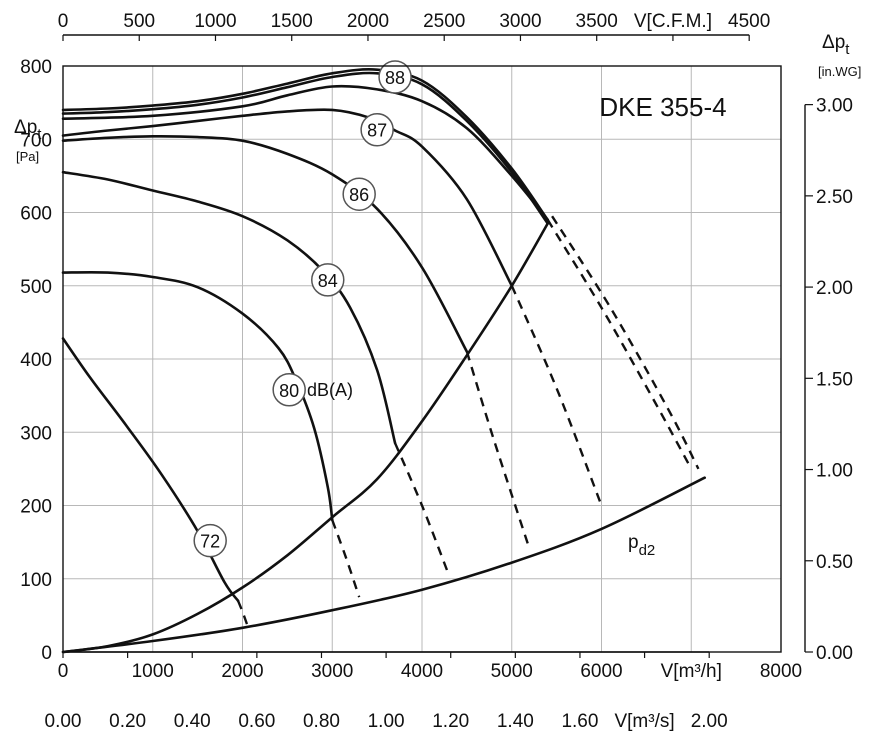 The width and height of the screenshot is (875, 738). I want to click on x-top-tick-label: V[C.F.M.], so click(673, 21).